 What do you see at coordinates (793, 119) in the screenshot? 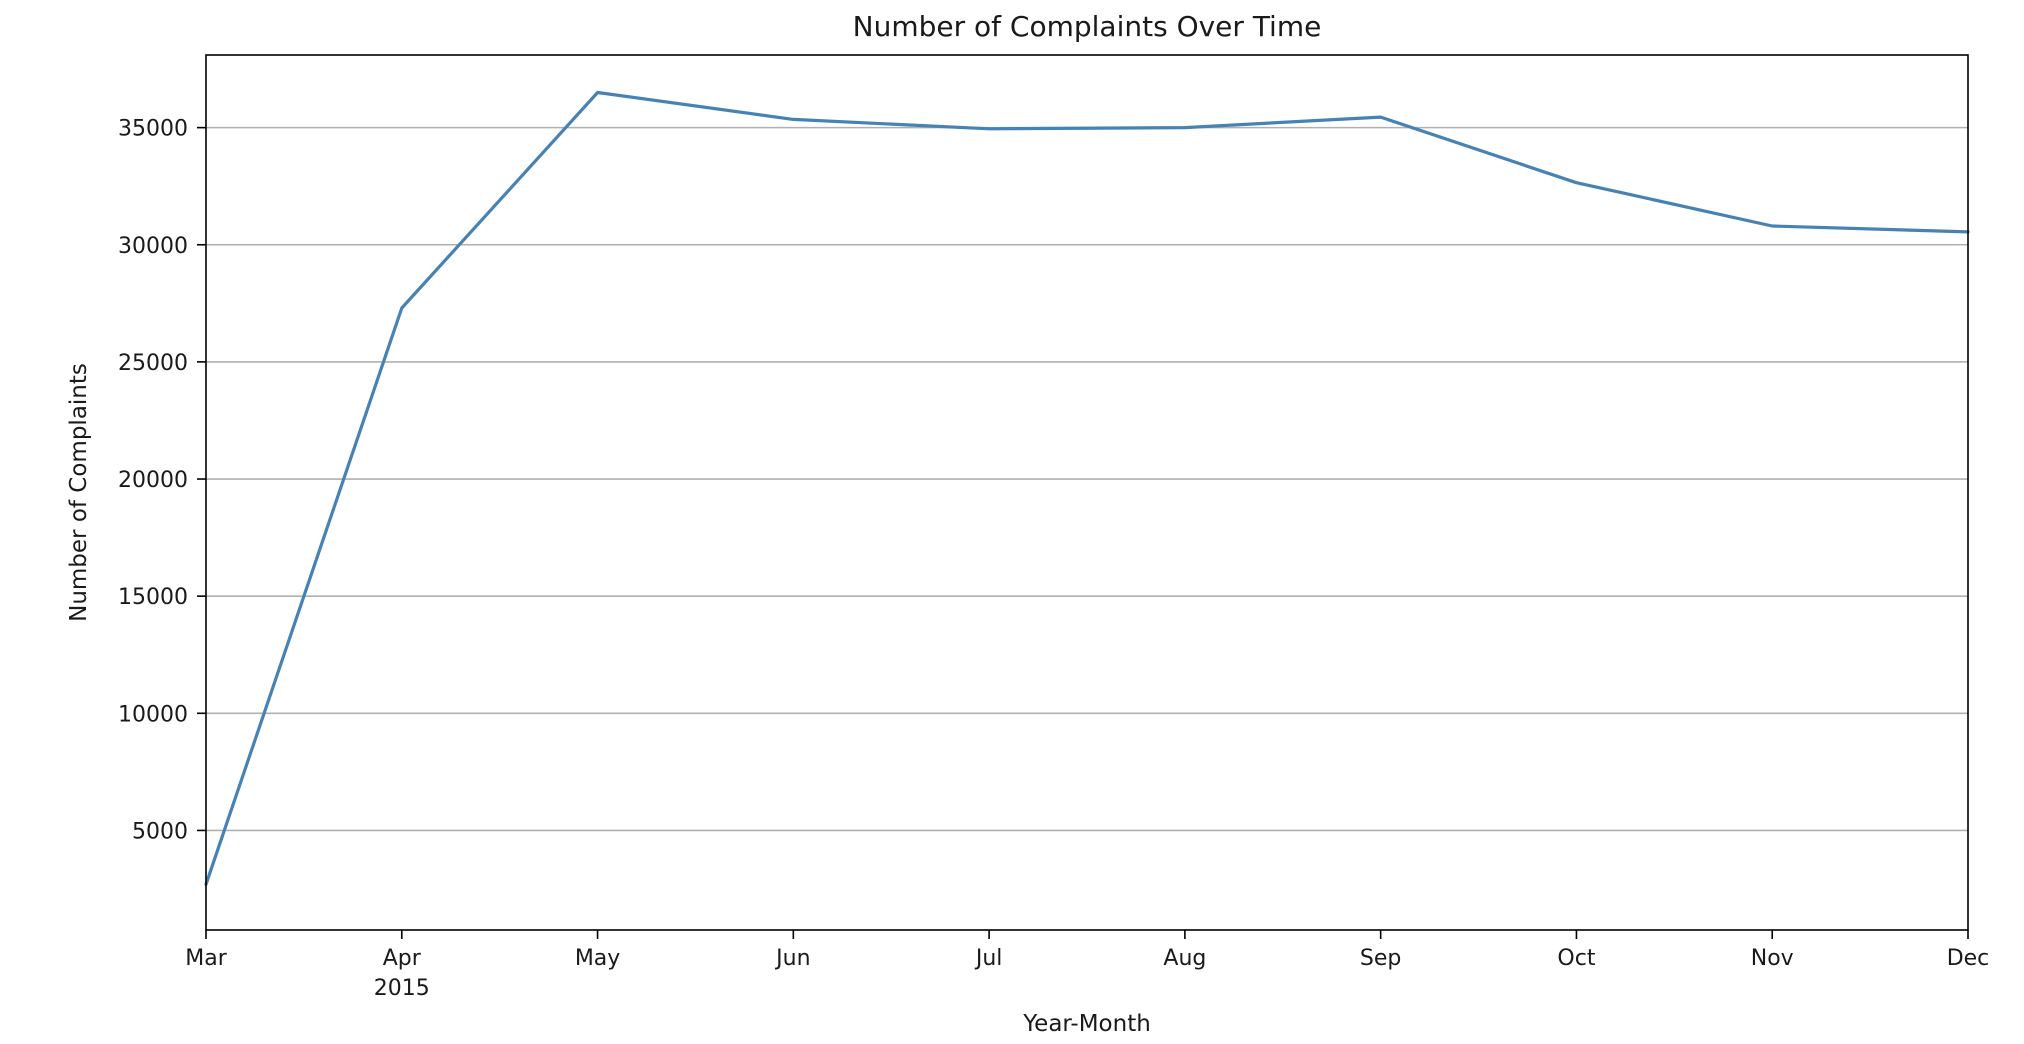
I see `data-point-jun` at bounding box center [793, 119].